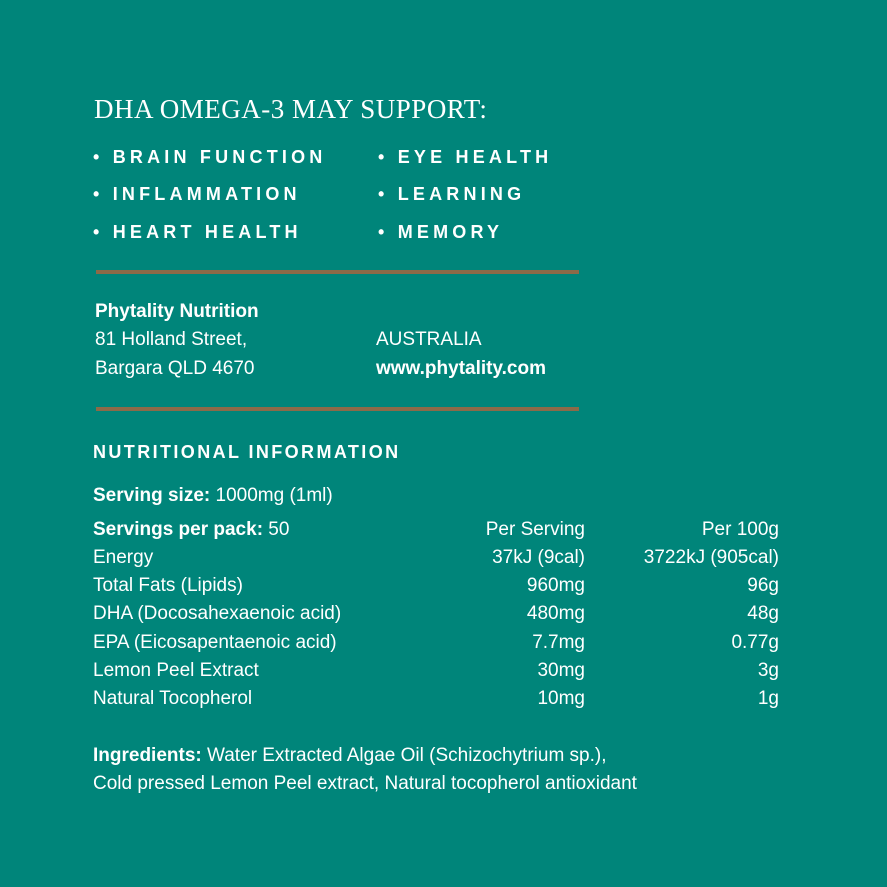 The image size is (887, 887). Describe the element at coordinates (429, 339) in the screenshot. I see `country: AUSTRALIA` at that location.